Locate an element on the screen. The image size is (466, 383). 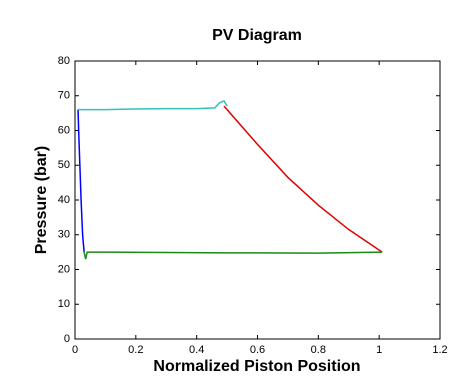
y-tick-label: 70 is located at coordinates (64, 96).